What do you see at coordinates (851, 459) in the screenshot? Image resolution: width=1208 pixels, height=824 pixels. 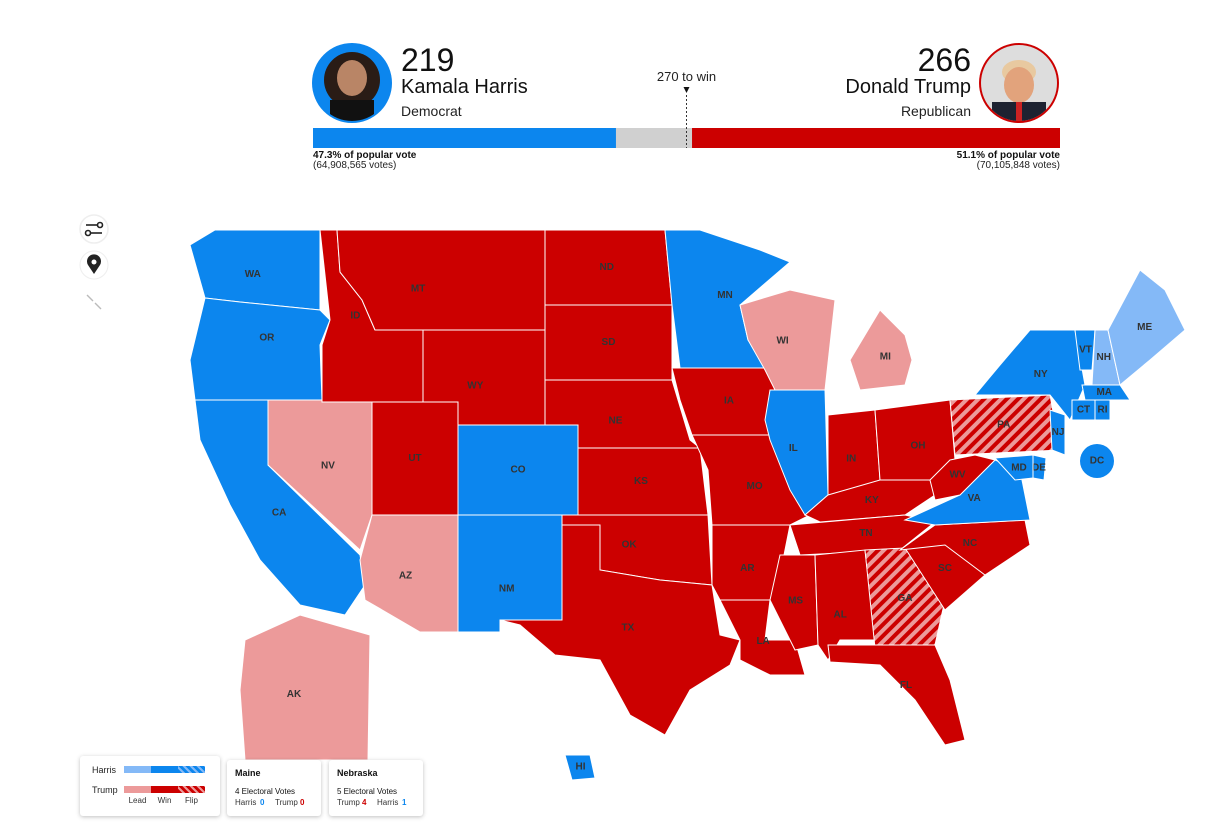 I see `state-label: IN` at bounding box center [851, 459].